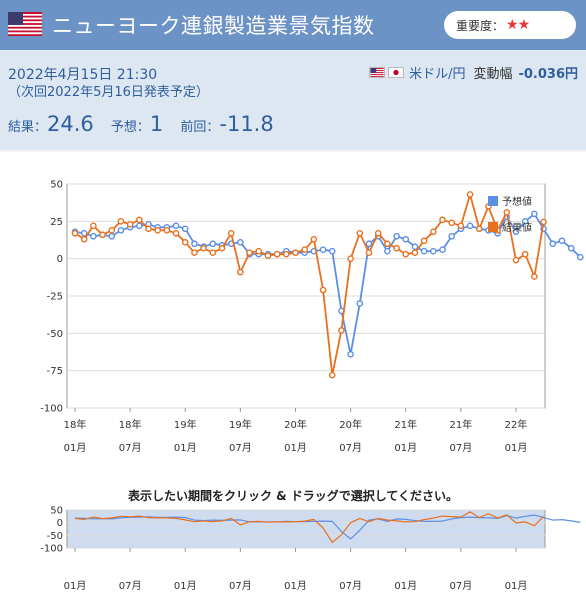  Describe the element at coordinates (75, 424) in the screenshot. I see `x-tick-year: 18年` at that location.